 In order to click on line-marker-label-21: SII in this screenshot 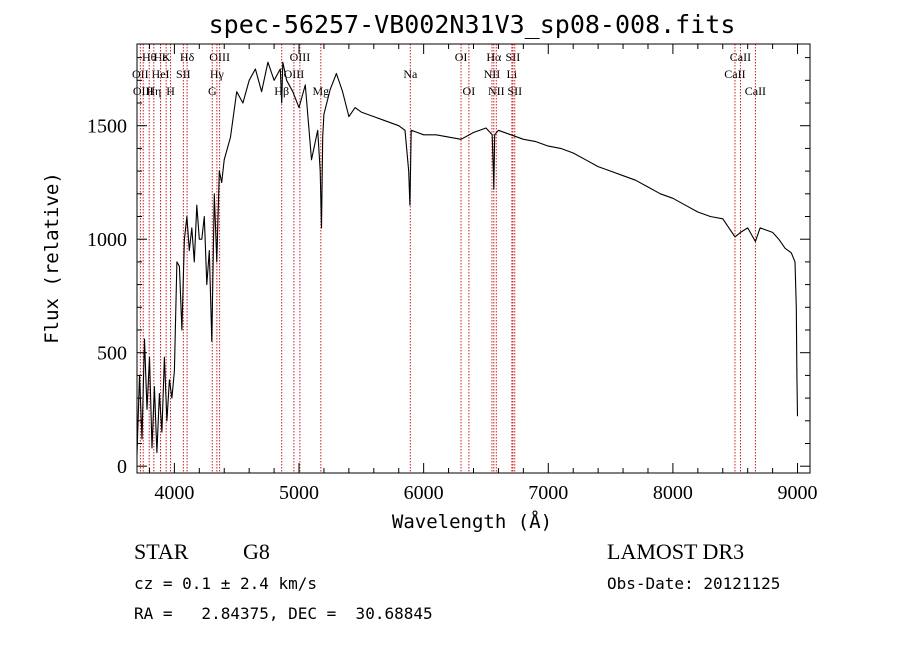, I will do `click(513, 57)`.